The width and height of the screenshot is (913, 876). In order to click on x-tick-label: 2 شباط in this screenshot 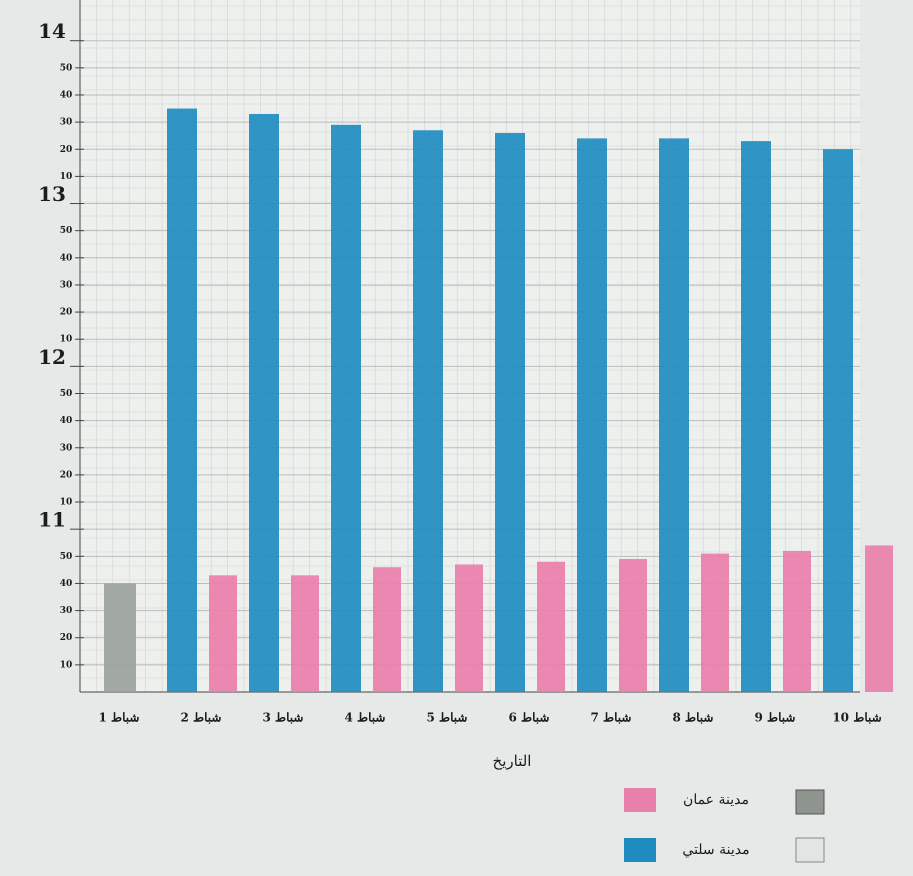, I will do `click(201, 718)`.